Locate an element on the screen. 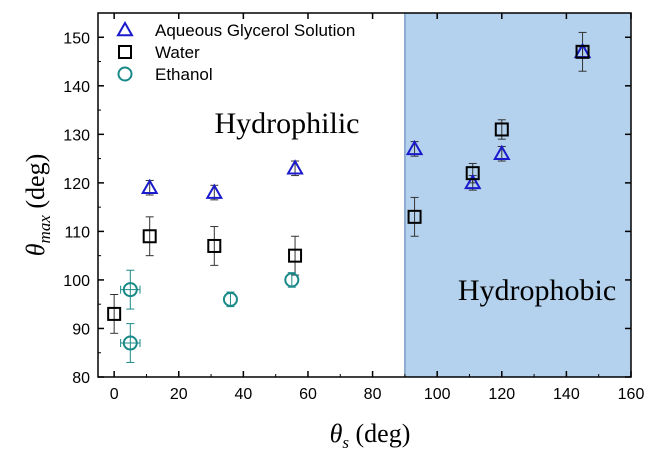 Image resolution: width=669 pixels, height=449 pixels. x-tick-label: 120 is located at coordinates (501, 394).